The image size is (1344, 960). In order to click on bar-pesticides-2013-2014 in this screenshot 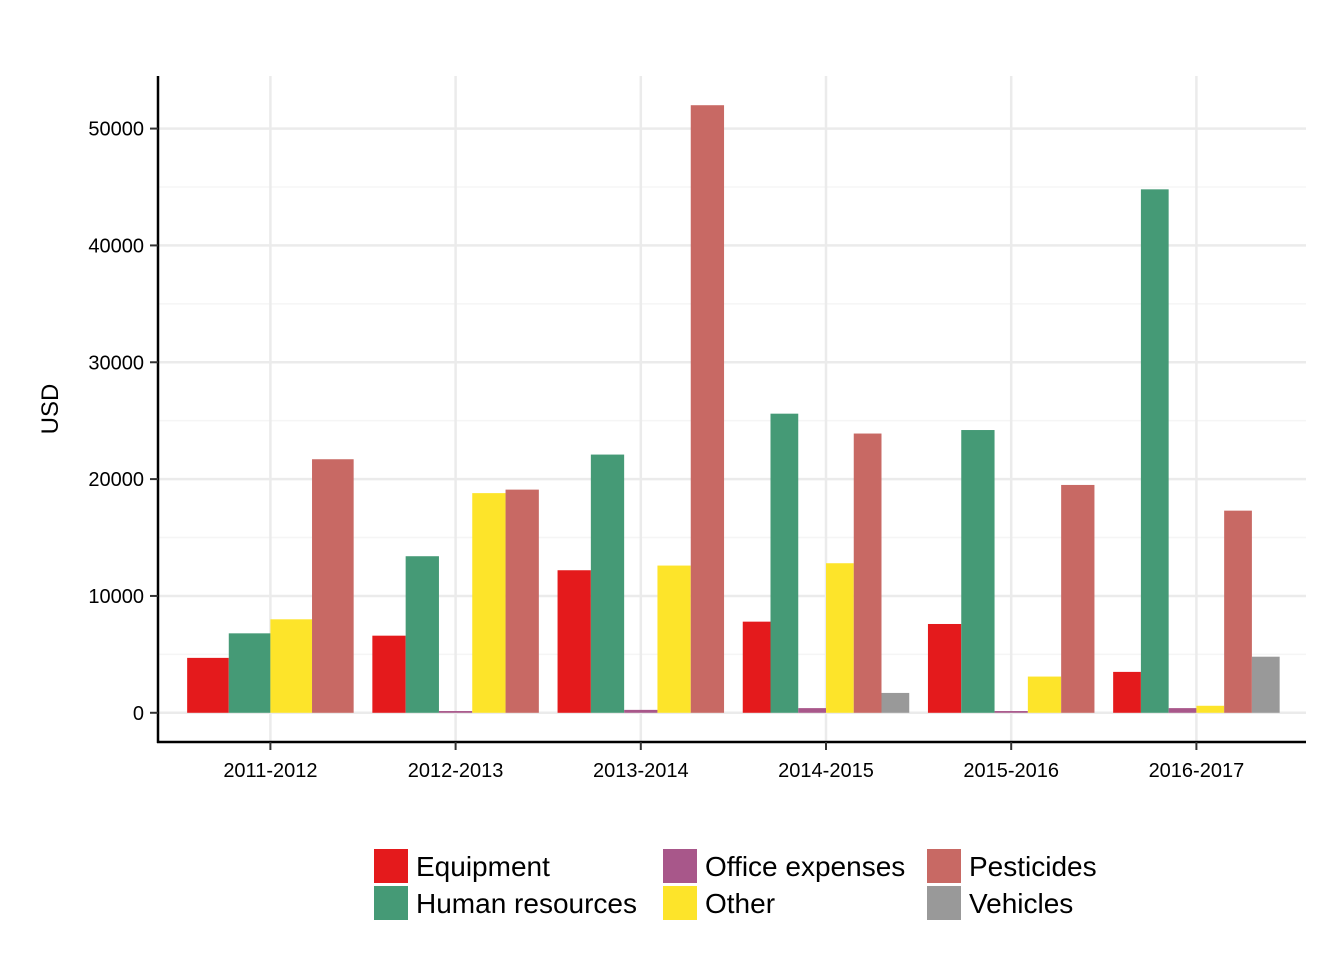, I will do `click(707, 409)`.